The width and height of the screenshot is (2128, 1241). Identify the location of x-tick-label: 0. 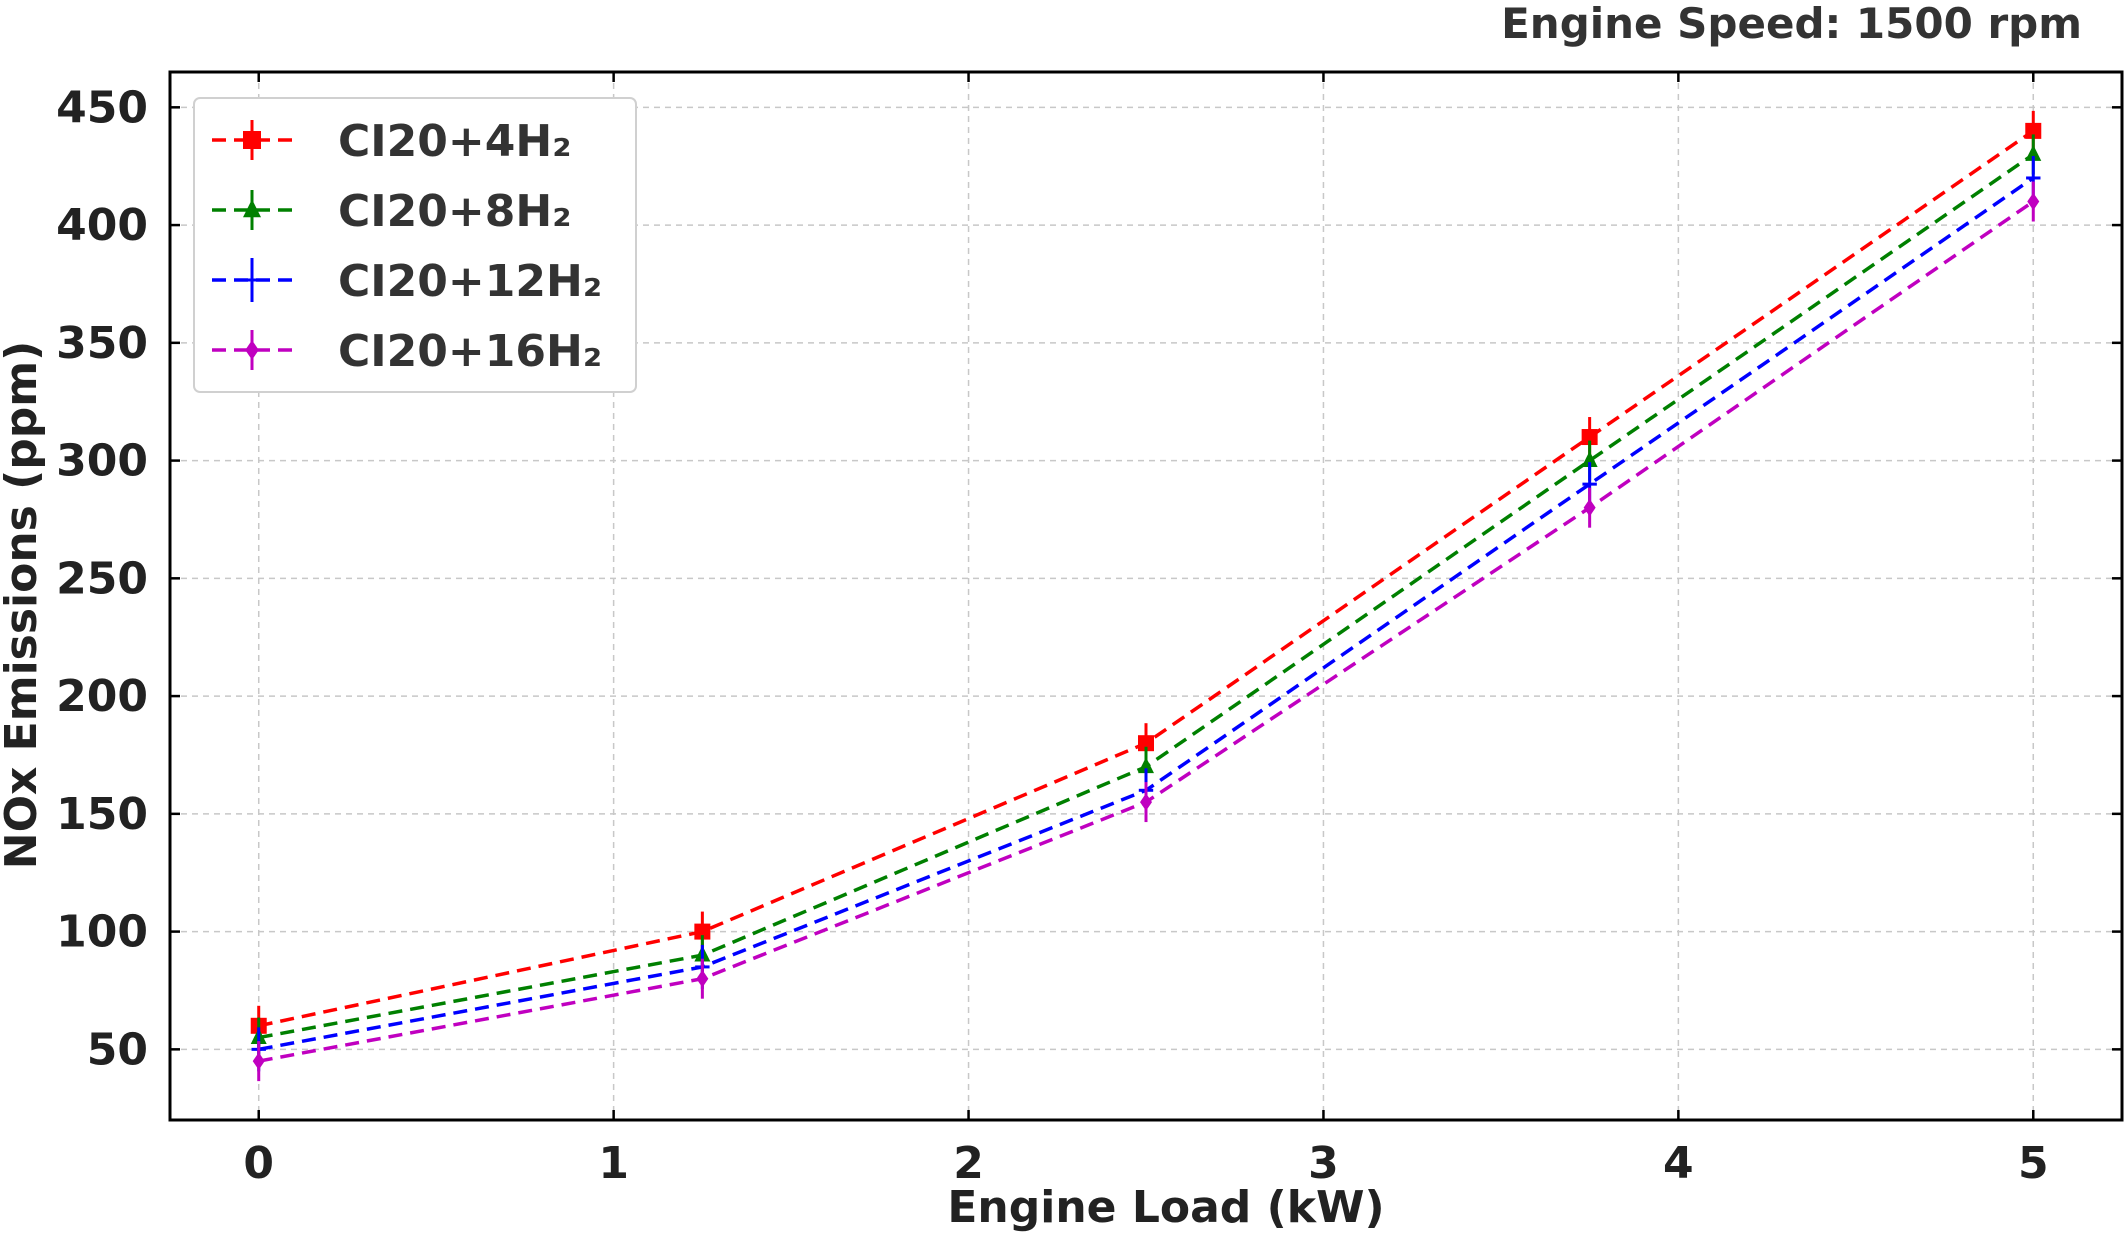
(258, 1163).